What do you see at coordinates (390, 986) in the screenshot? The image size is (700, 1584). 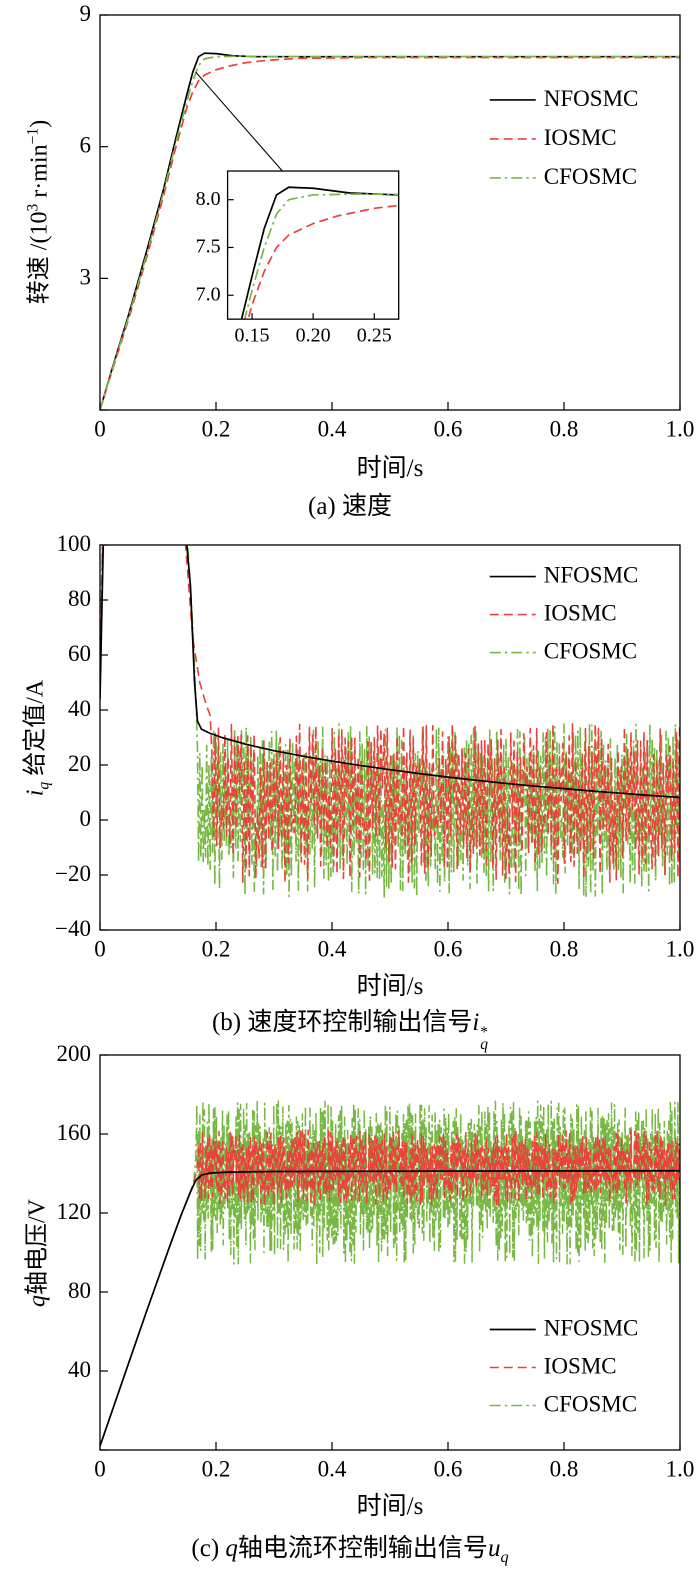 I see `chart-b-x-axis-label: 时间/s` at bounding box center [390, 986].